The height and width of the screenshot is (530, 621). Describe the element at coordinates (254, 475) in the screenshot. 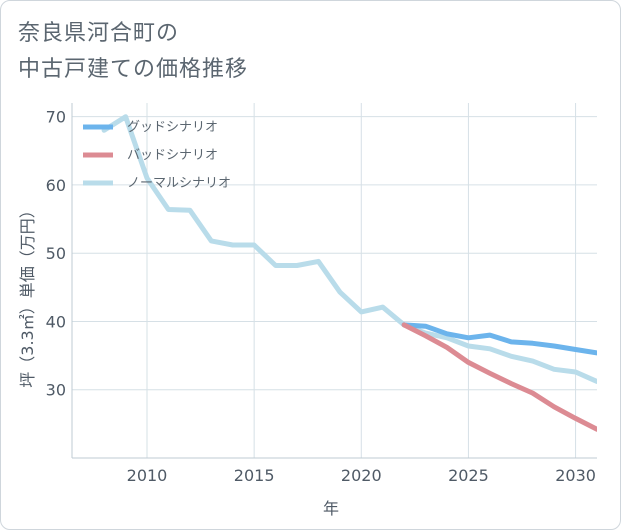

I see `x-tick-label: 2015` at that location.